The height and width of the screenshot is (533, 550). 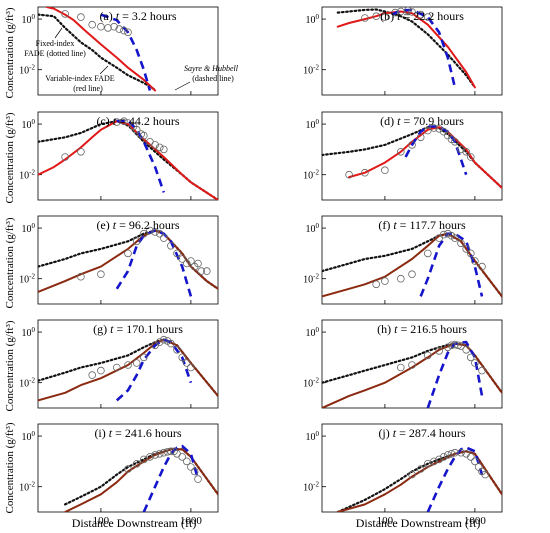 I want to click on annotation-sayre-hubbell-line1: Sayre & Hubbell, so click(x=211, y=68).